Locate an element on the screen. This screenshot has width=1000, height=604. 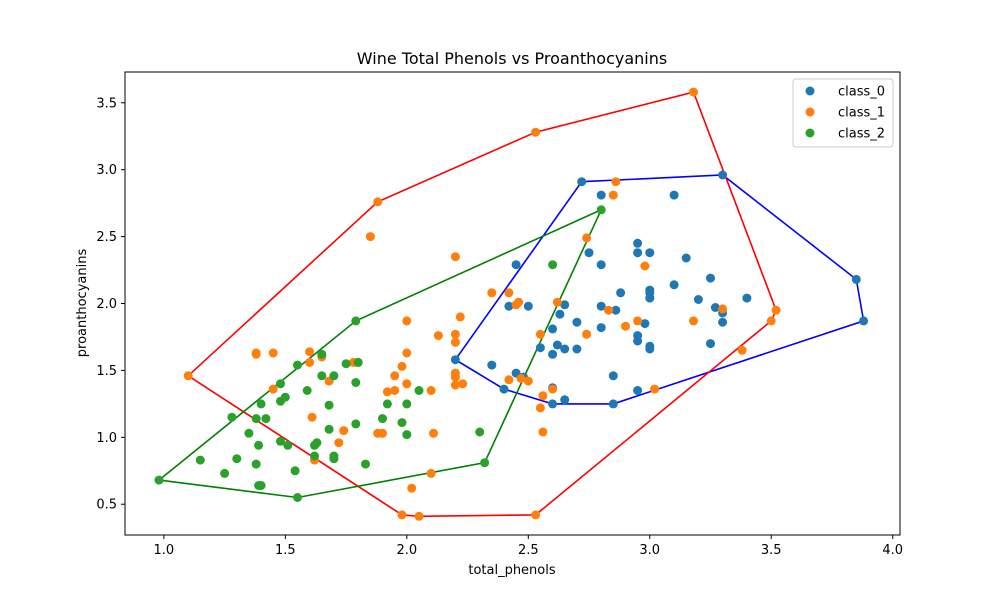
y-tick-label: 2.0 is located at coordinates (106, 304).